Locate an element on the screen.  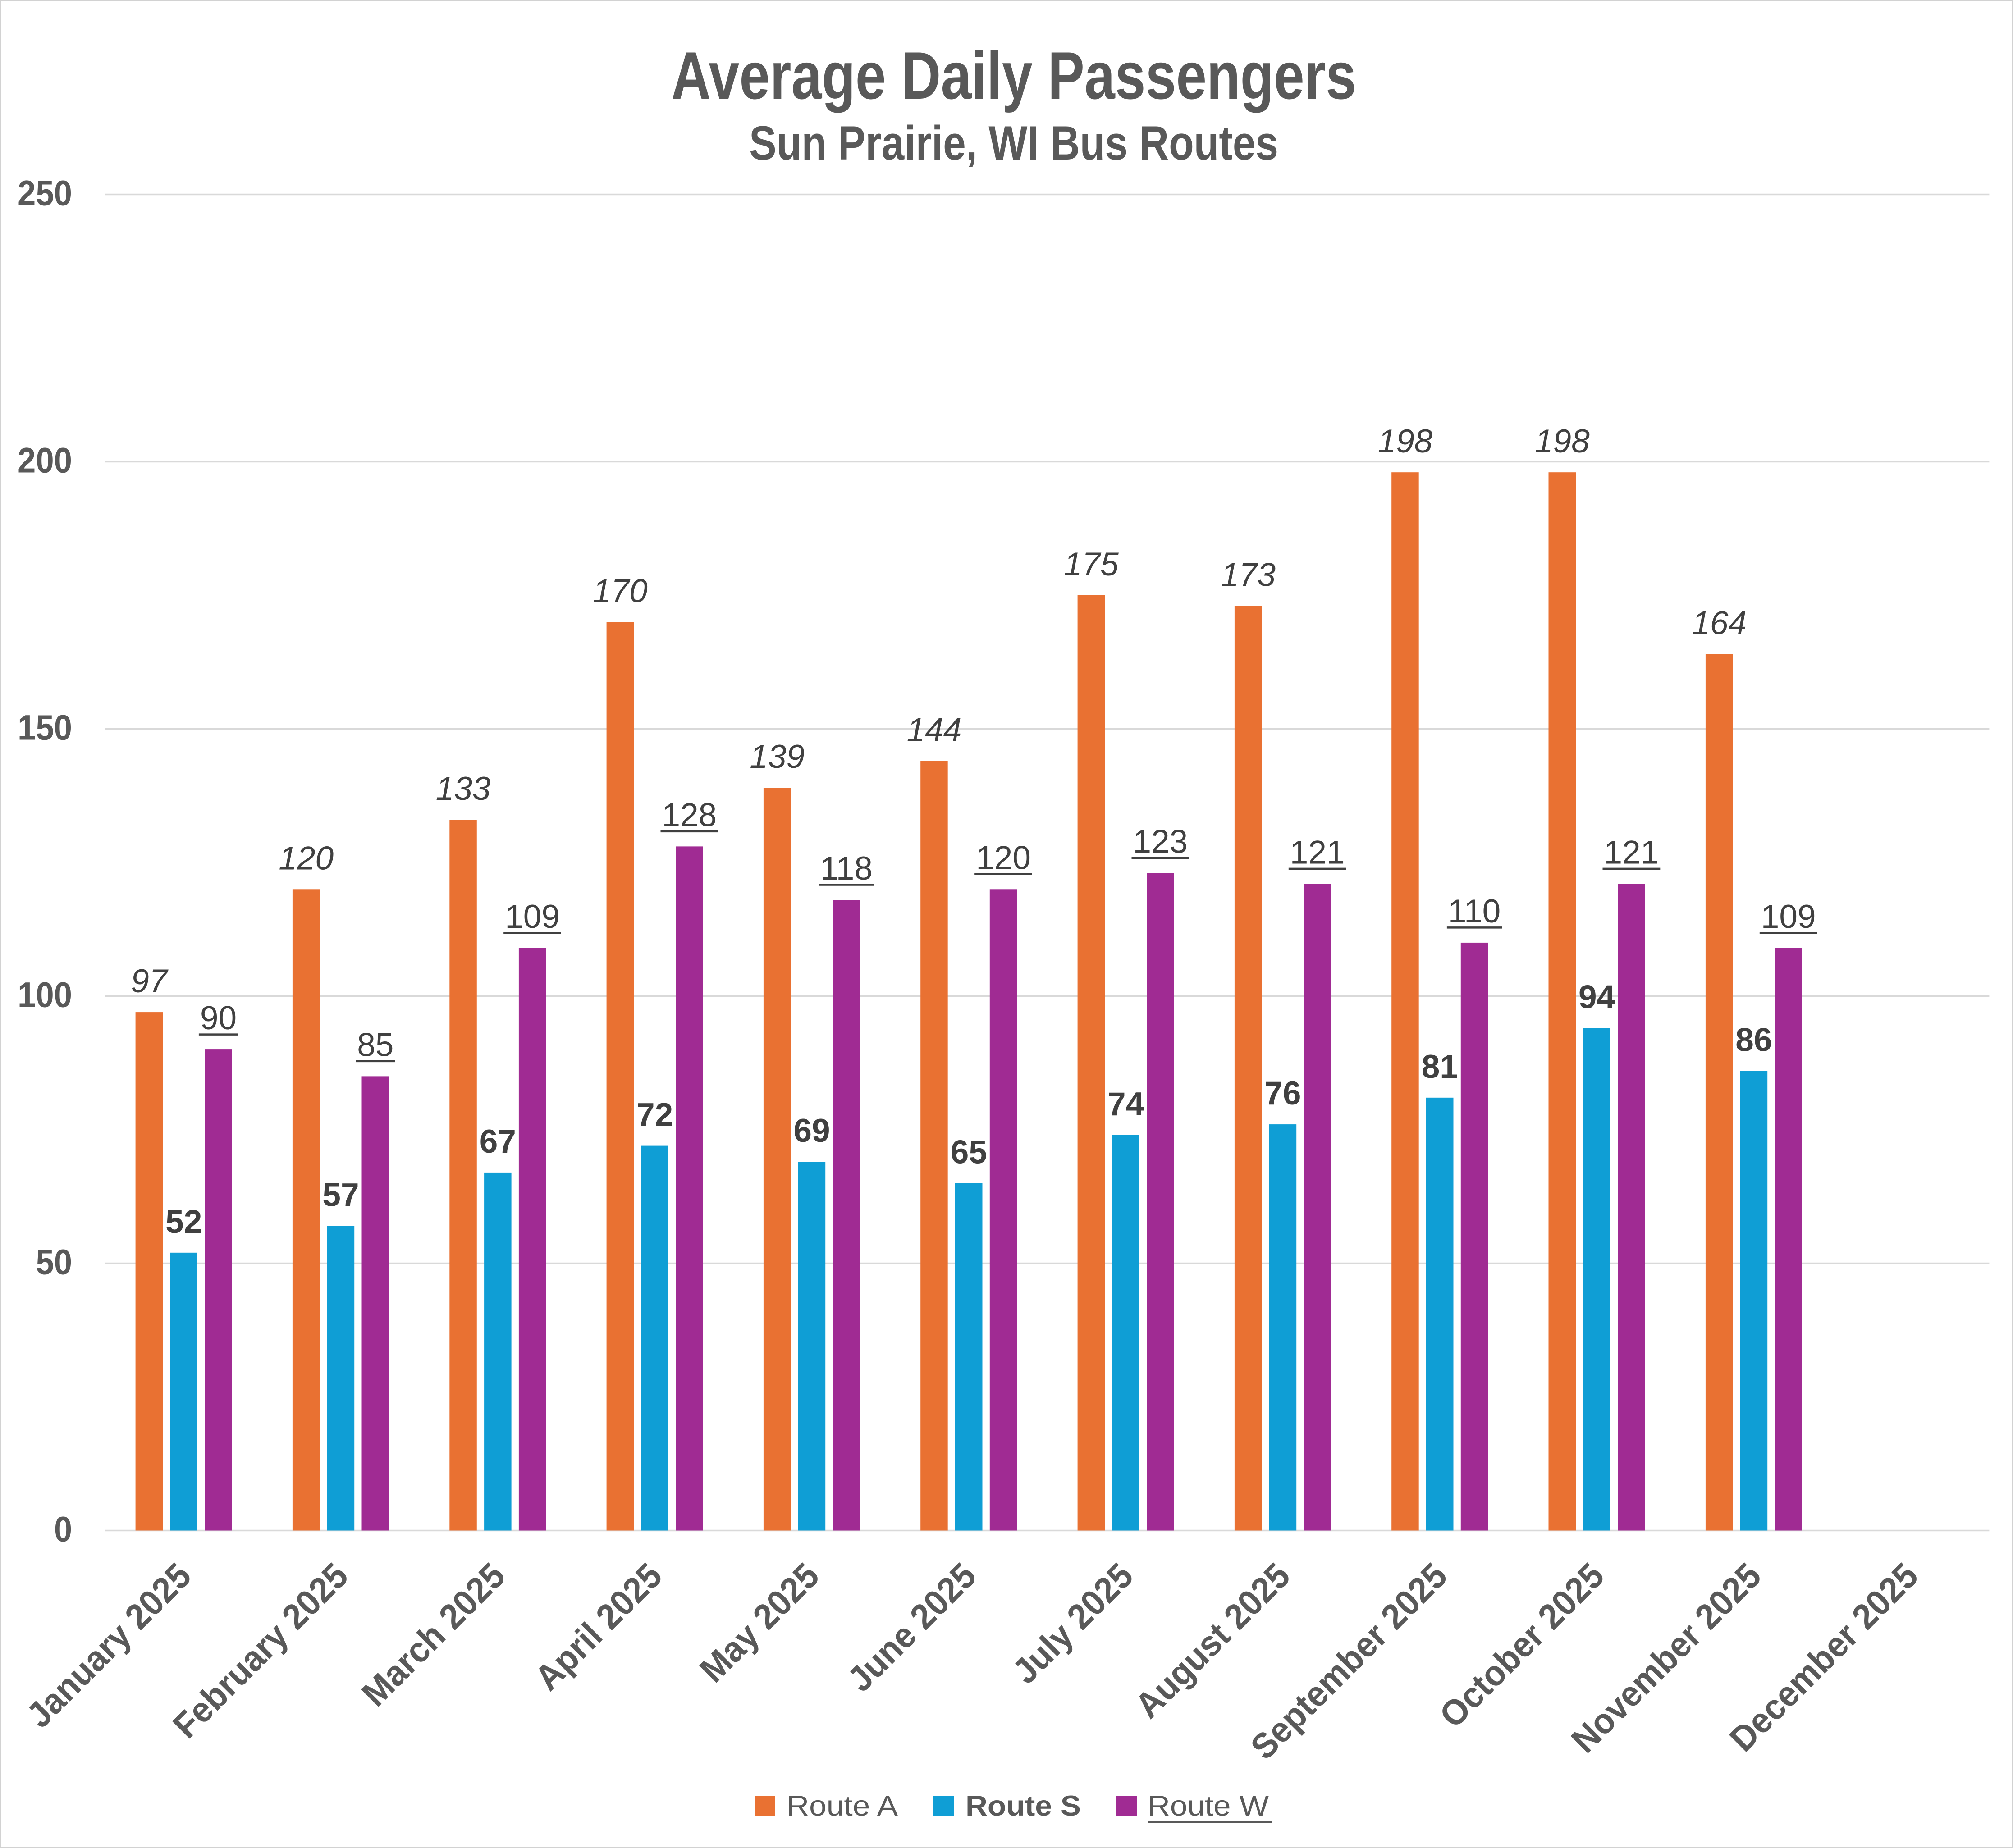
svg-text: 90 is located at coordinates (218, 1018).